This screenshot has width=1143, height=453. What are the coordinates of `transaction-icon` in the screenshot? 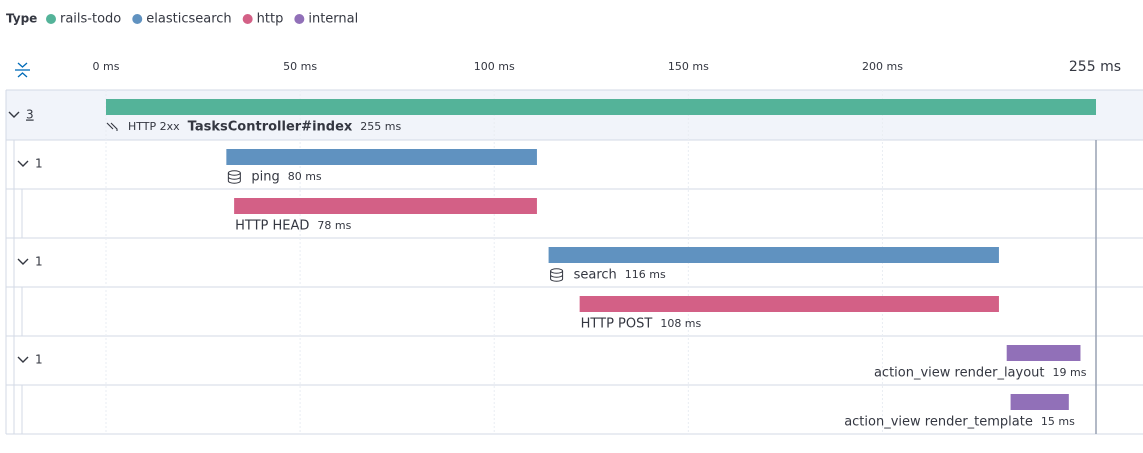 It's located at (112, 126).